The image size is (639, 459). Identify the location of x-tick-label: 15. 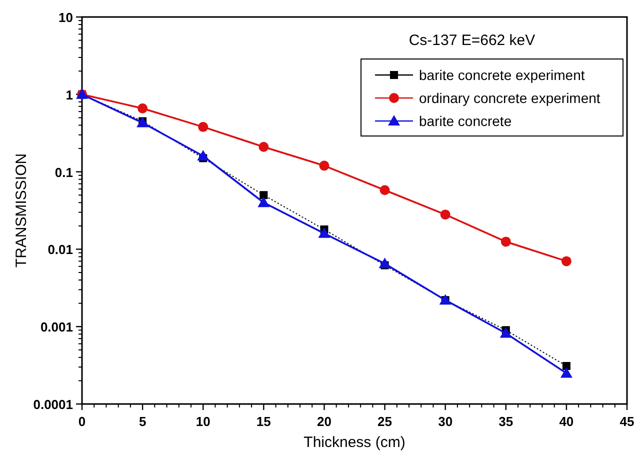
(263, 421).